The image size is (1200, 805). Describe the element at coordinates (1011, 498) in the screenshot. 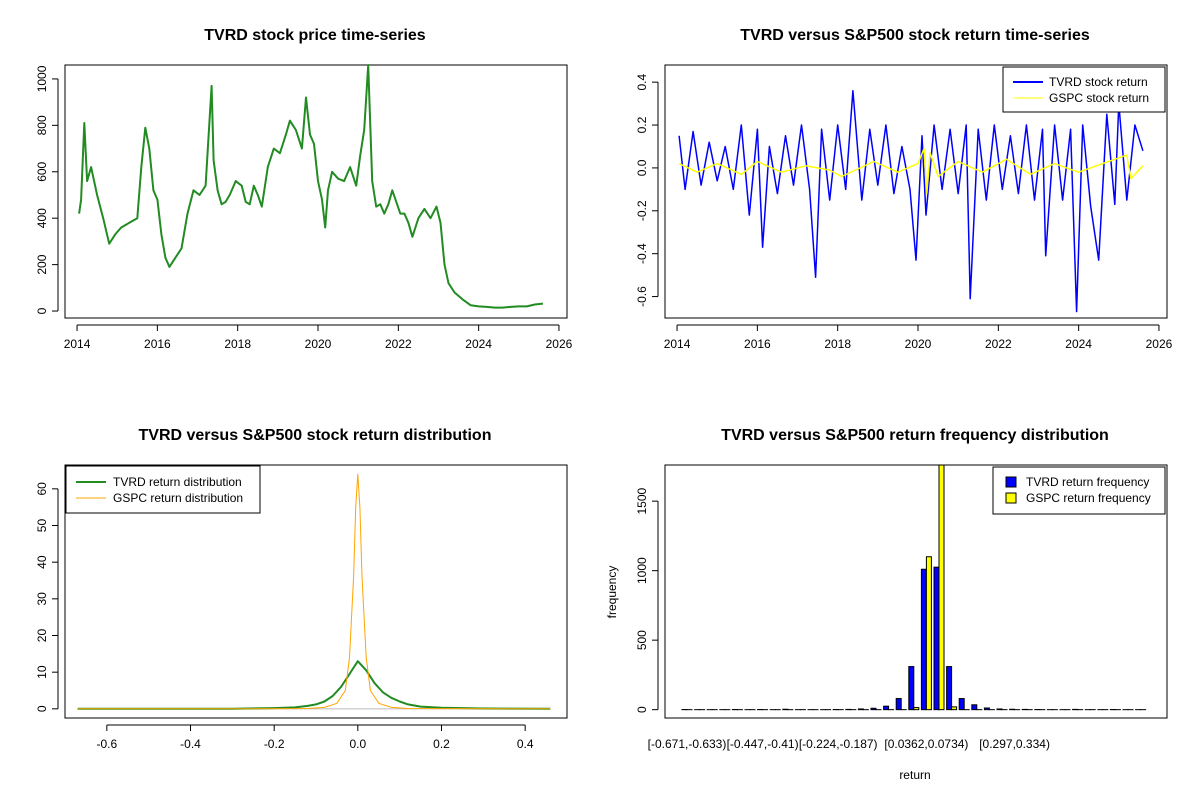

I see `legend-swatch-gspc-freq` at that location.